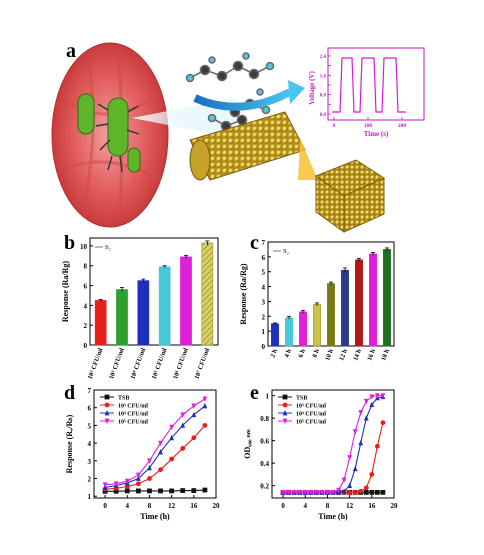 This screenshot has width=484, height=555. What do you see at coordinates (323, 57) in the screenshot?
I see `inset-ytick-label: 2.4` at bounding box center [323, 57].